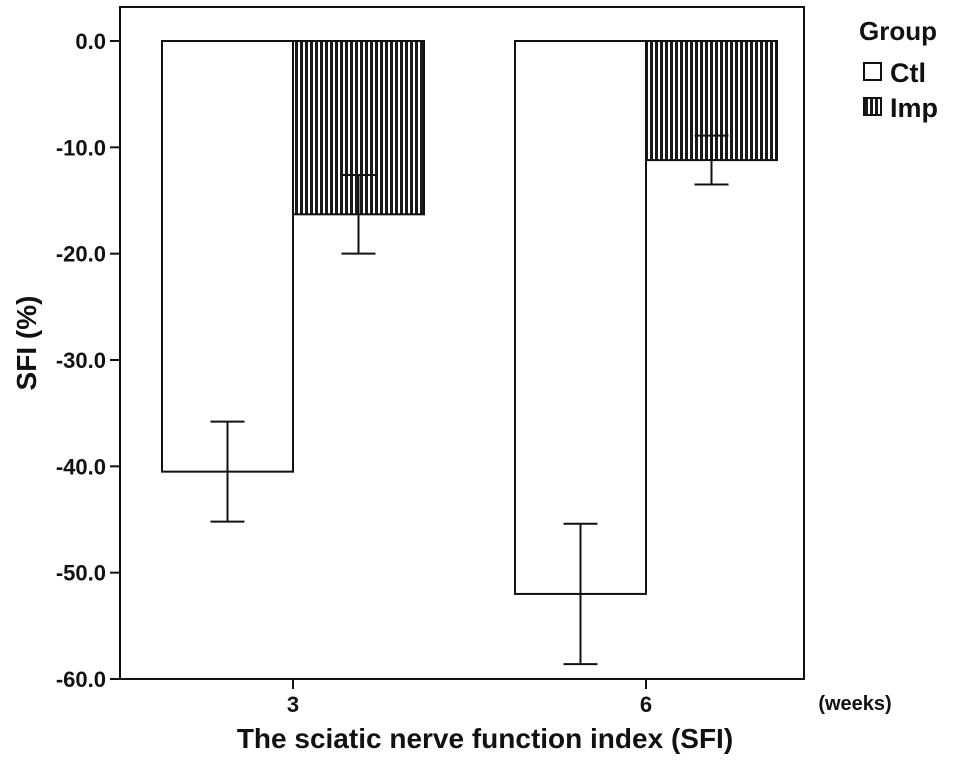 Image resolution: width=969 pixels, height=762 pixels. Describe the element at coordinates (646, 704) in the screenshot. I see `x-tick-label: 6` at that location.